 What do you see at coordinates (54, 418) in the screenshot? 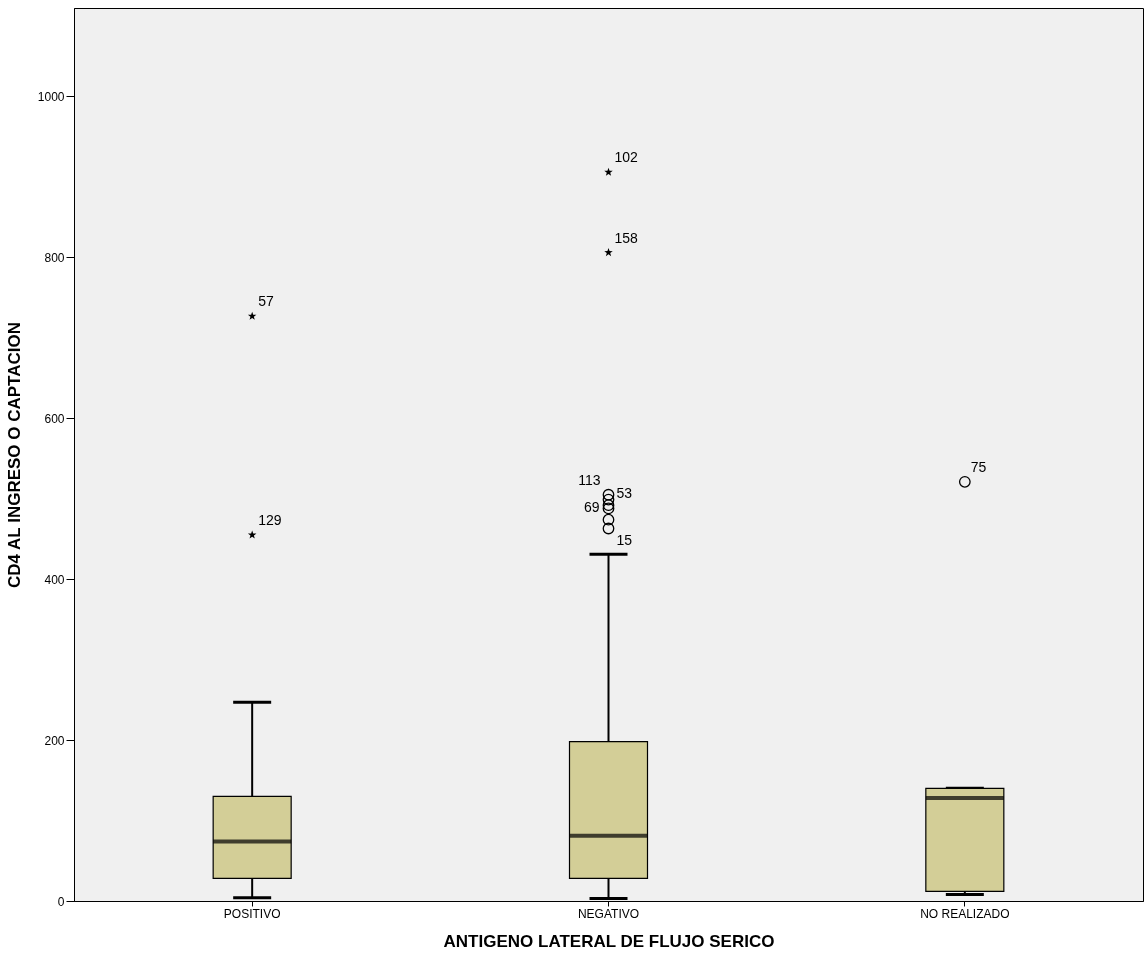
I see `y-tick-label: 600` at bounding box center [54, 418].